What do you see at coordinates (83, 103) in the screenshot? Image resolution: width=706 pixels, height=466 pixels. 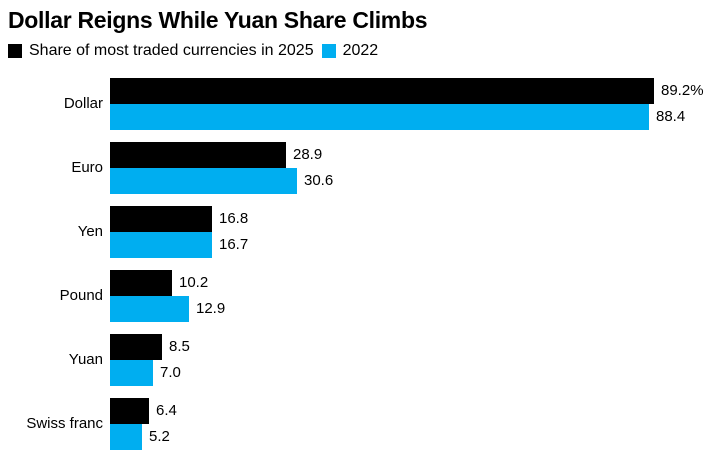 I see `category-label-dollar: Dollar` at bounding box center [83, 103].